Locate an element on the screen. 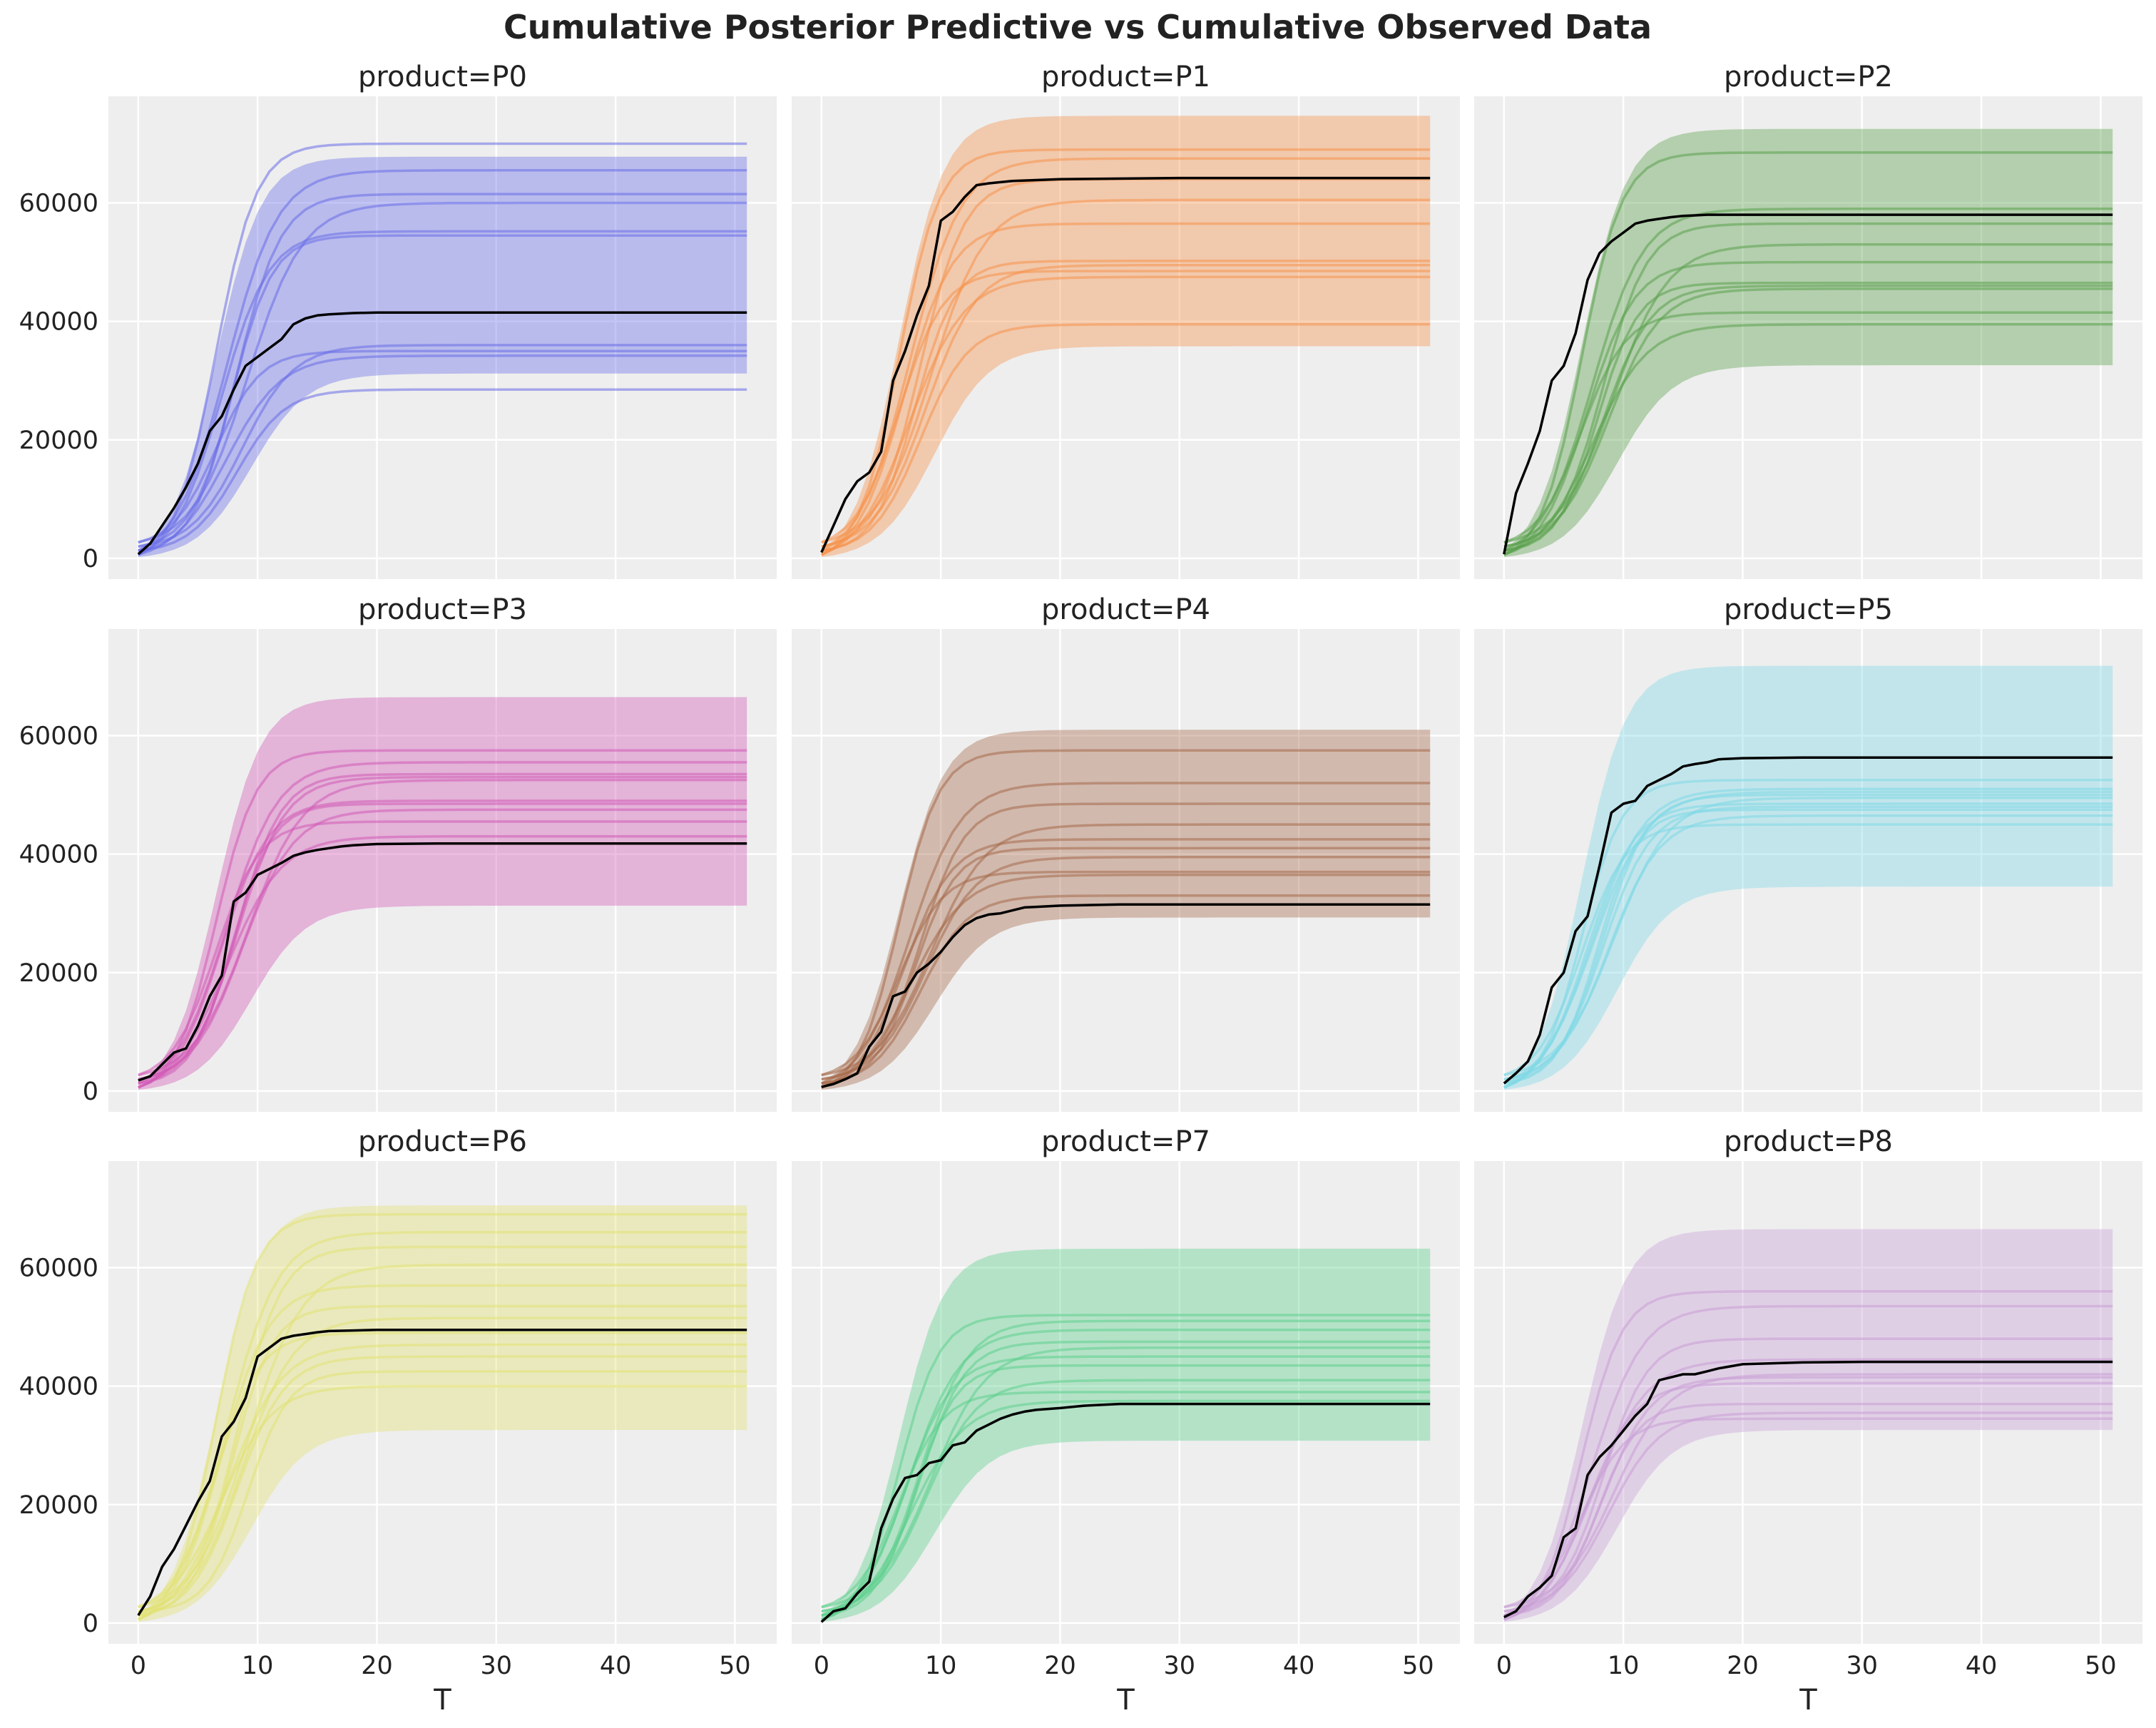 Image resolution: width=2156 pixels, height=1728 pixels. panel-p4: product=P4 is located at coordinates (1126, 852).